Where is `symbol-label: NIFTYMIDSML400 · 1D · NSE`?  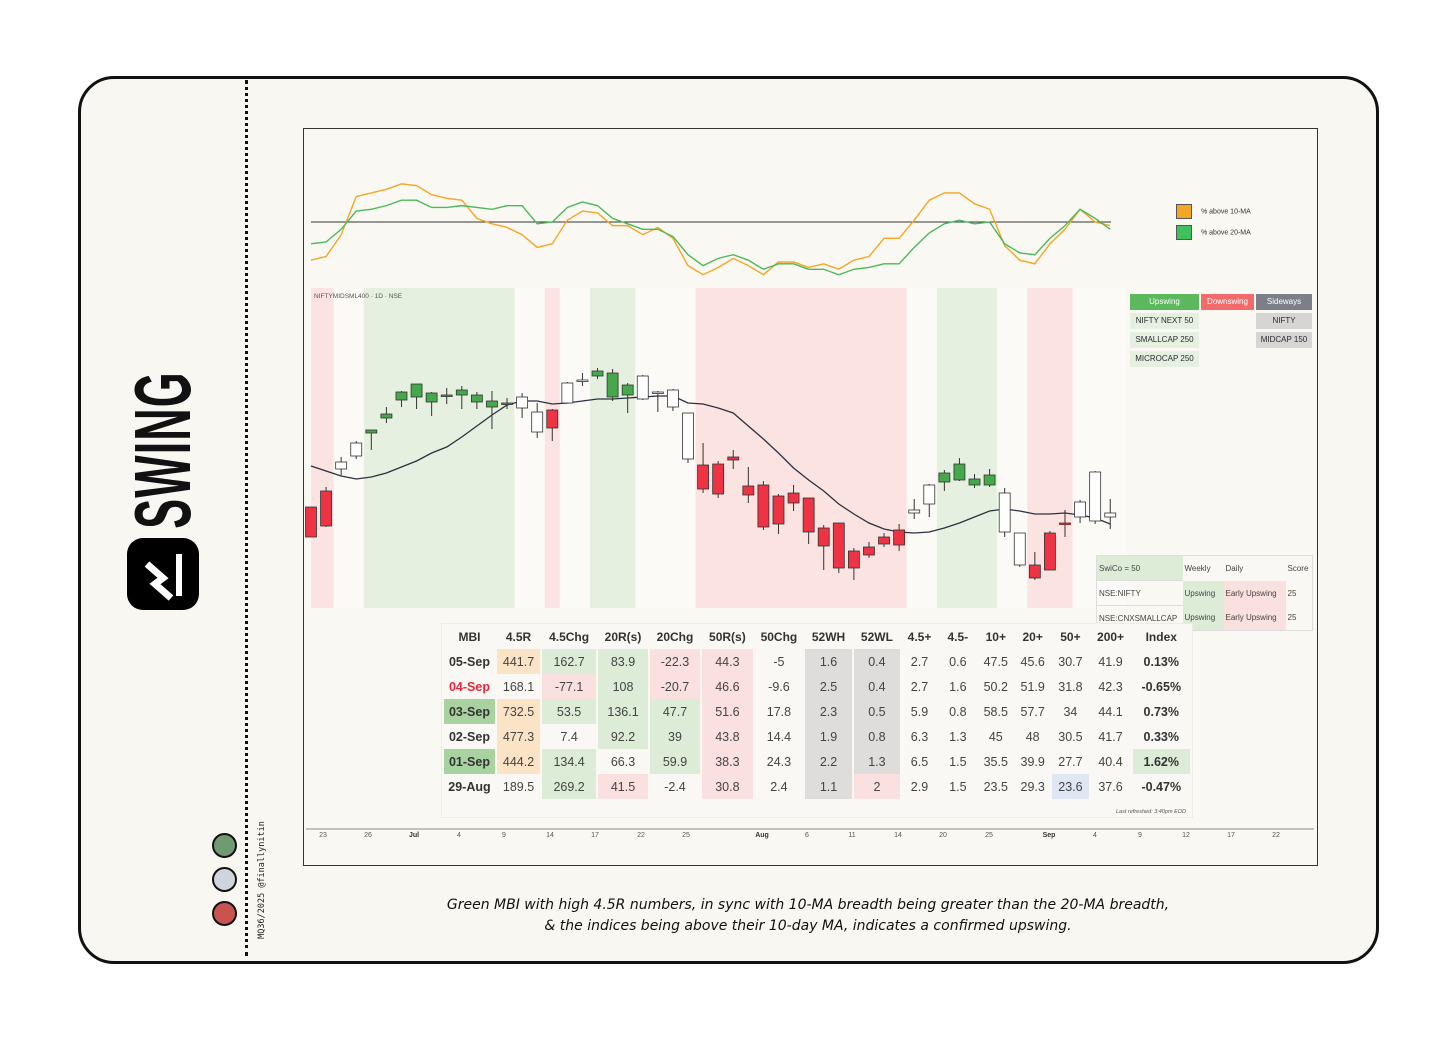
symbol-label: NIFTYMIDSML400 · 1D · NSE is located at coordinates (358, 296).